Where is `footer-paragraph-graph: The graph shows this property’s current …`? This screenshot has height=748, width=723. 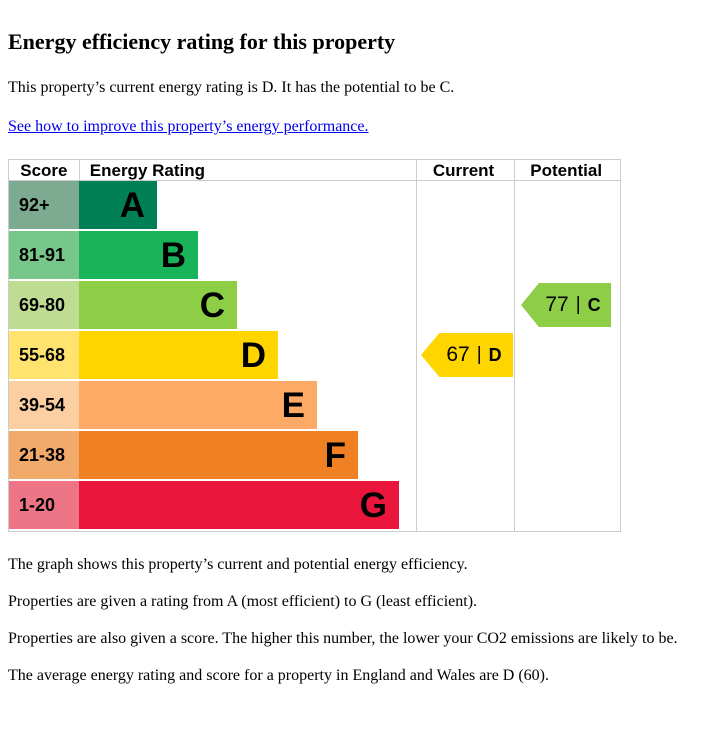
footer-paragraph-graph: The graph shows this property’s current … is located at coordinates (238, 564).